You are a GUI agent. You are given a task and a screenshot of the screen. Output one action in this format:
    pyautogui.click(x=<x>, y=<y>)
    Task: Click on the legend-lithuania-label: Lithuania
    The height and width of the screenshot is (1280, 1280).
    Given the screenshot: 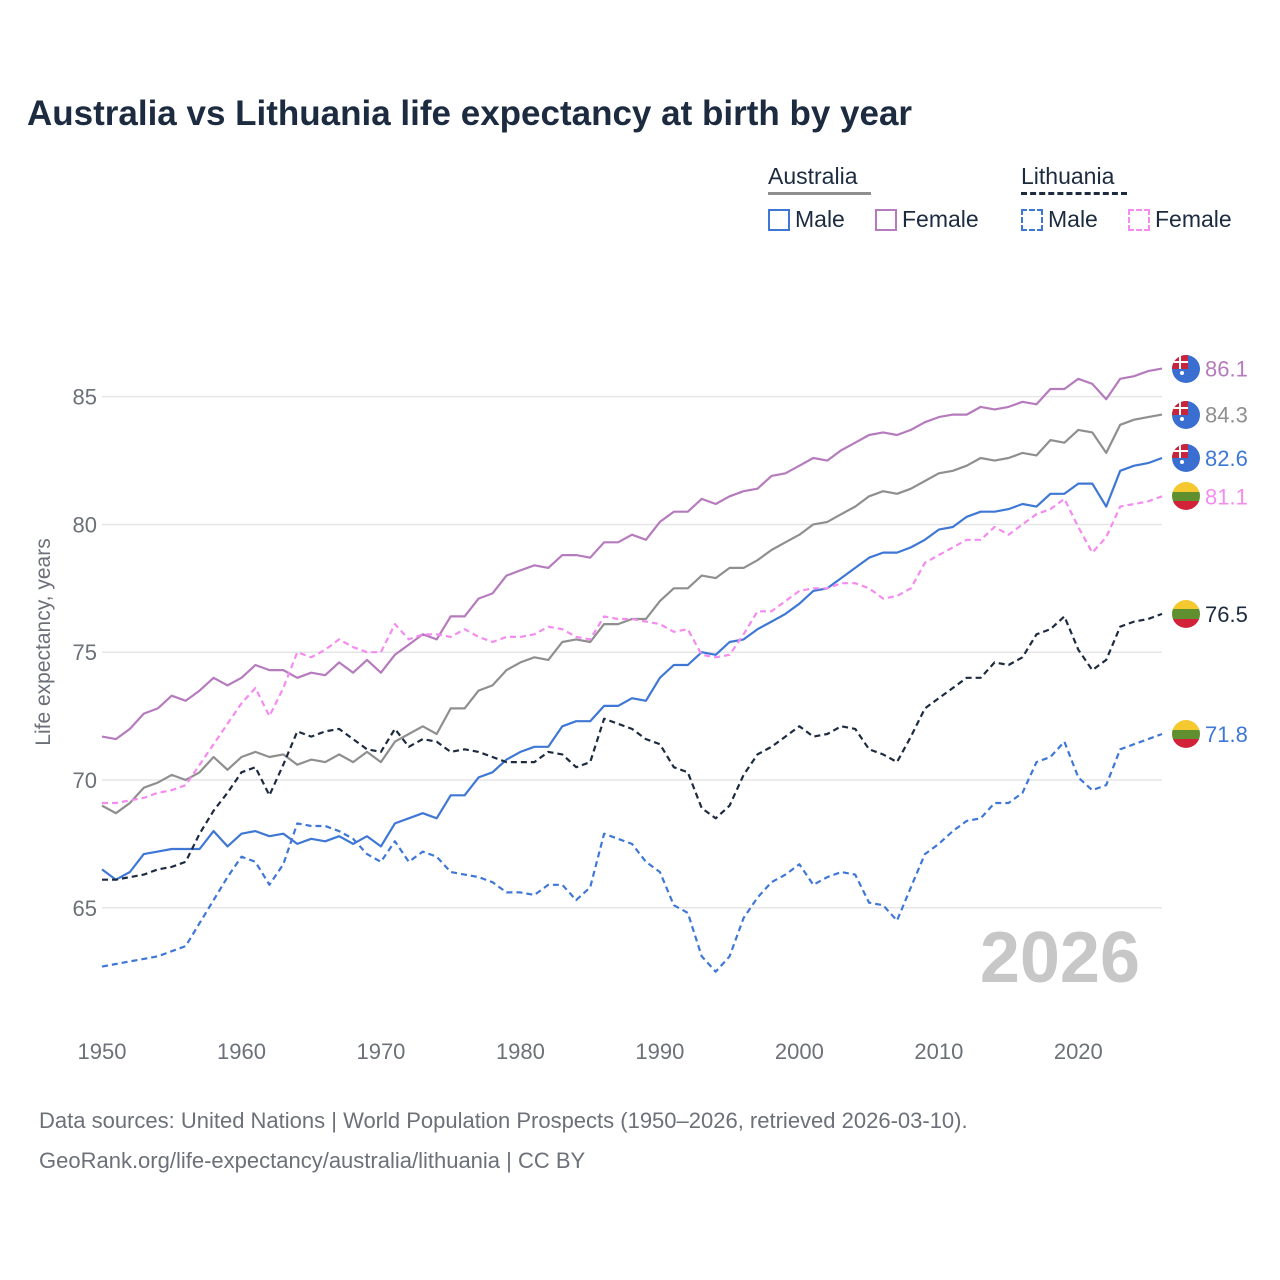 What is the action you would take?
    pyautogui.click(x=1068, y=176)
    